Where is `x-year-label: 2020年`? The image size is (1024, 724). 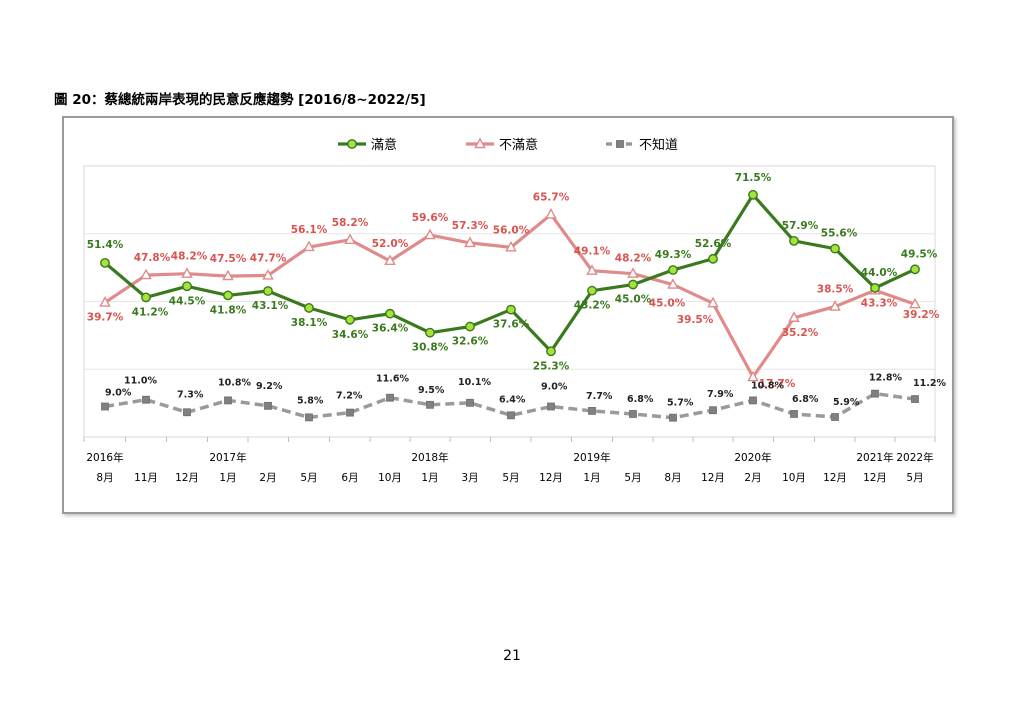
x-year-label: 2020年 is located at coordinates (752, 457).